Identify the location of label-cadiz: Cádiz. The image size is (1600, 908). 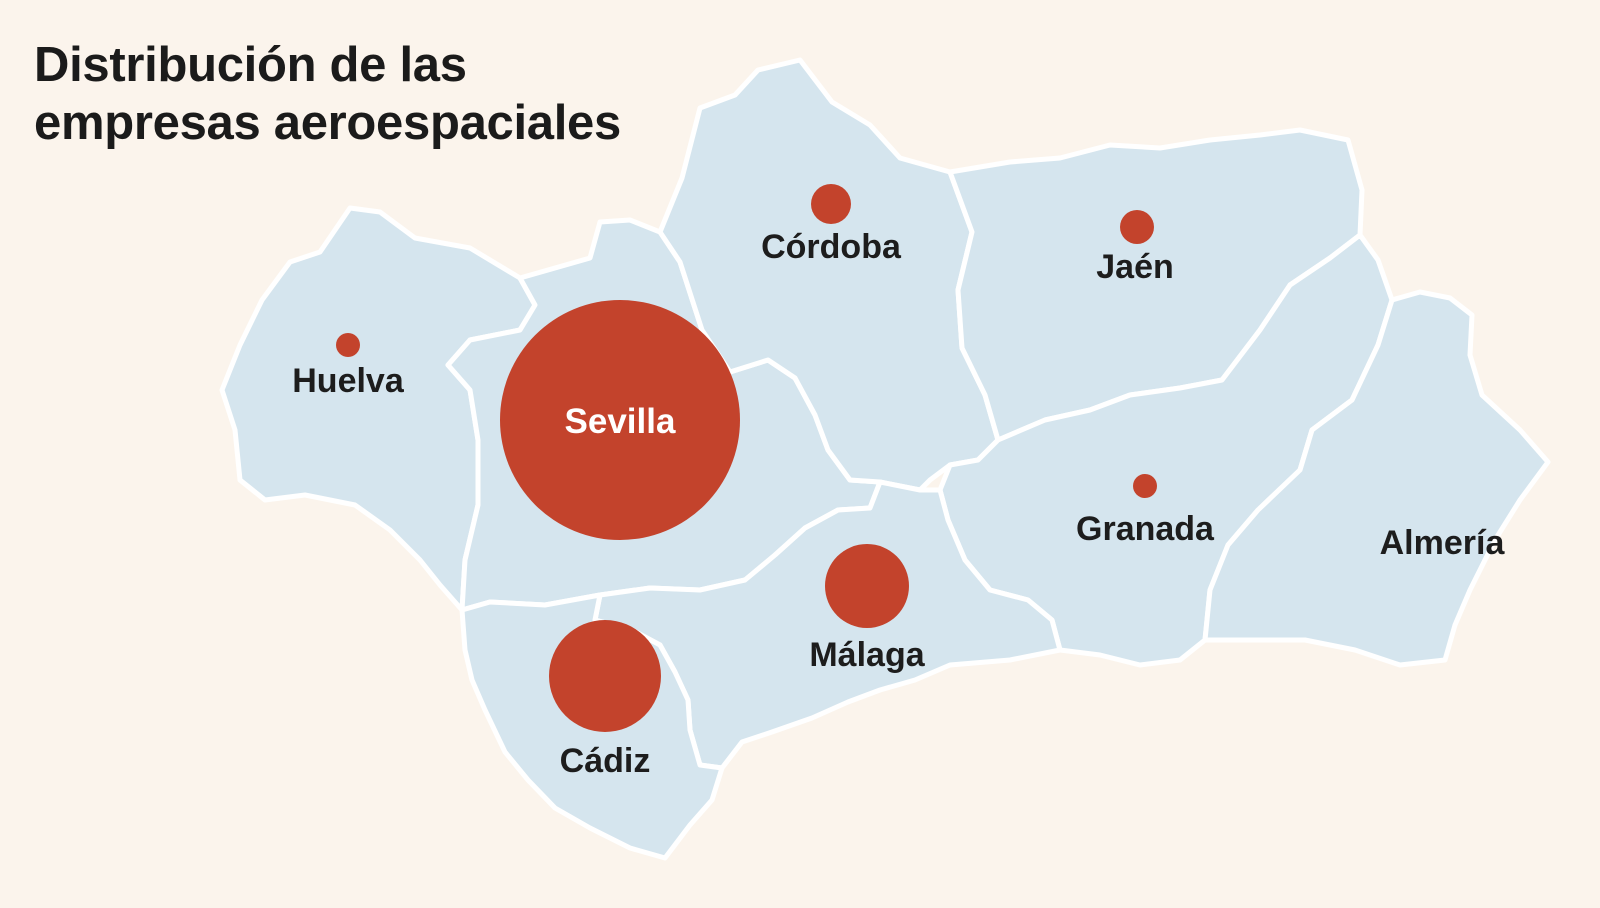
(605, 761).